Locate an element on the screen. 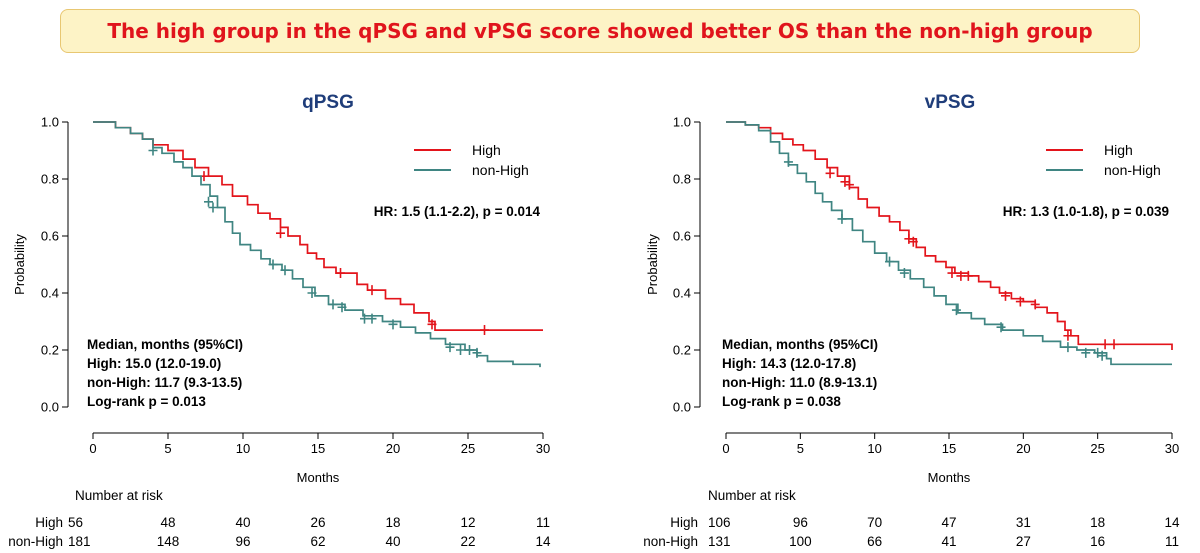  chart-title: vPSG is located at coordinates (950, 102).